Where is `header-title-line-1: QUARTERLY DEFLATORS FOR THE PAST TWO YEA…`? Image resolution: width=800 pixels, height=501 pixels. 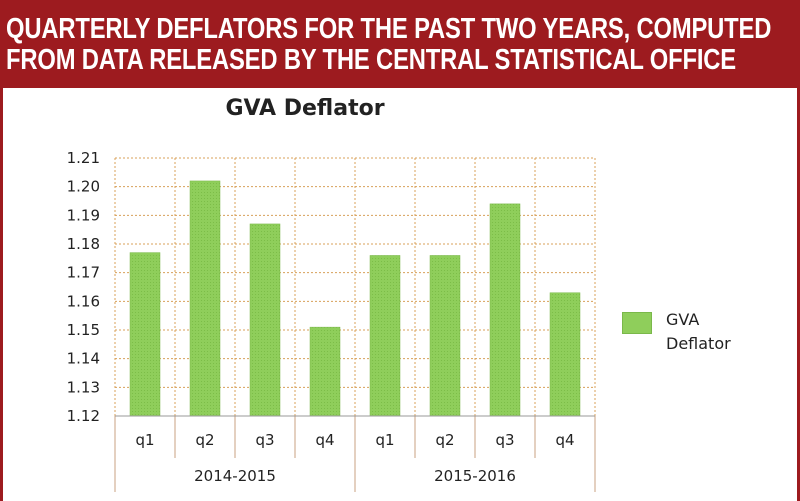 header-title-line-1: QUARTERLY DEFLATORS FOR THE PAST TWO YEA… is located at coordinates (389, 29).